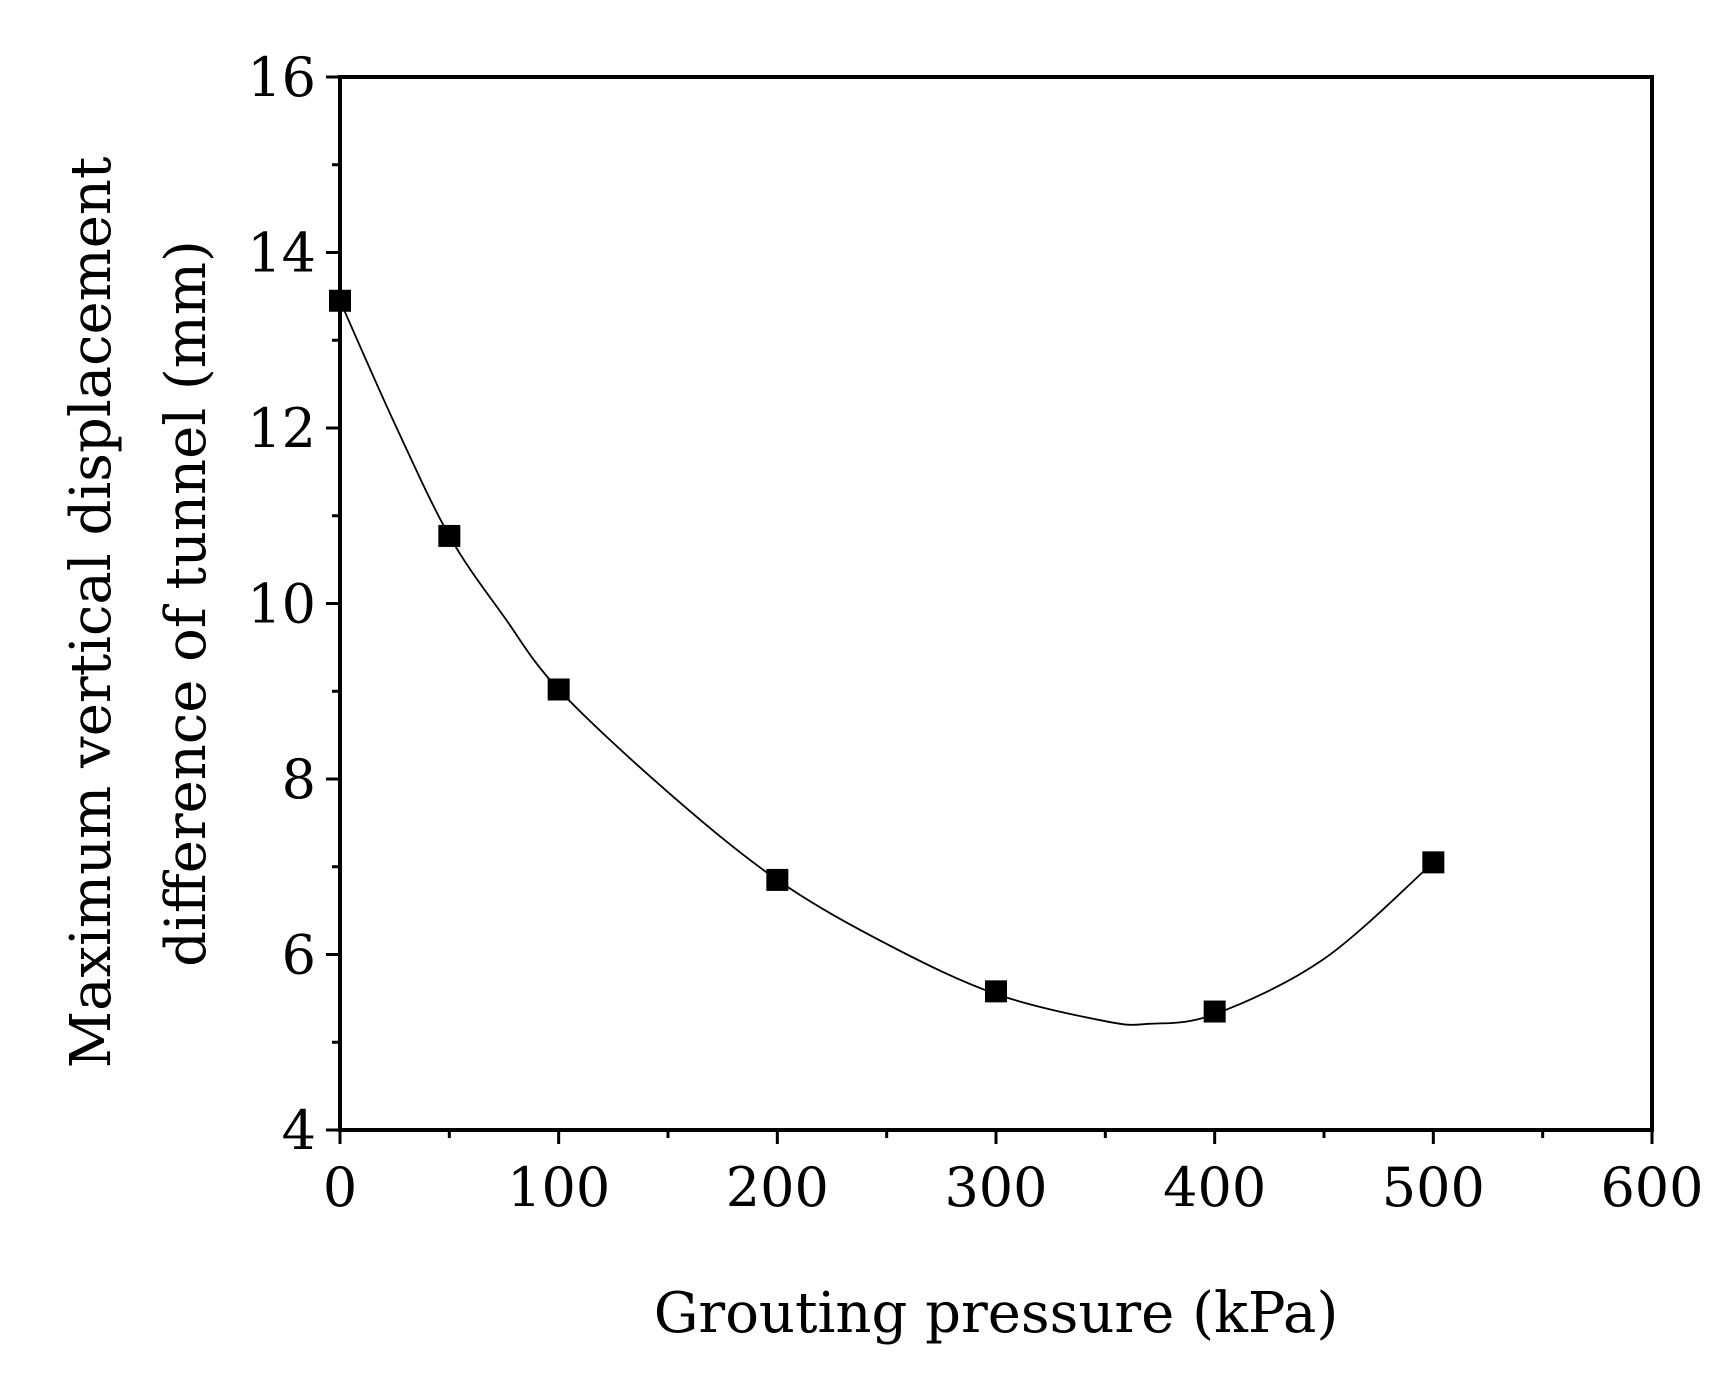 The width and height of the screenshot is (1711, 1384). Describe the element at coordinates (281, 253) in the screenshot. I see `y-tick-label: 14` at that location.